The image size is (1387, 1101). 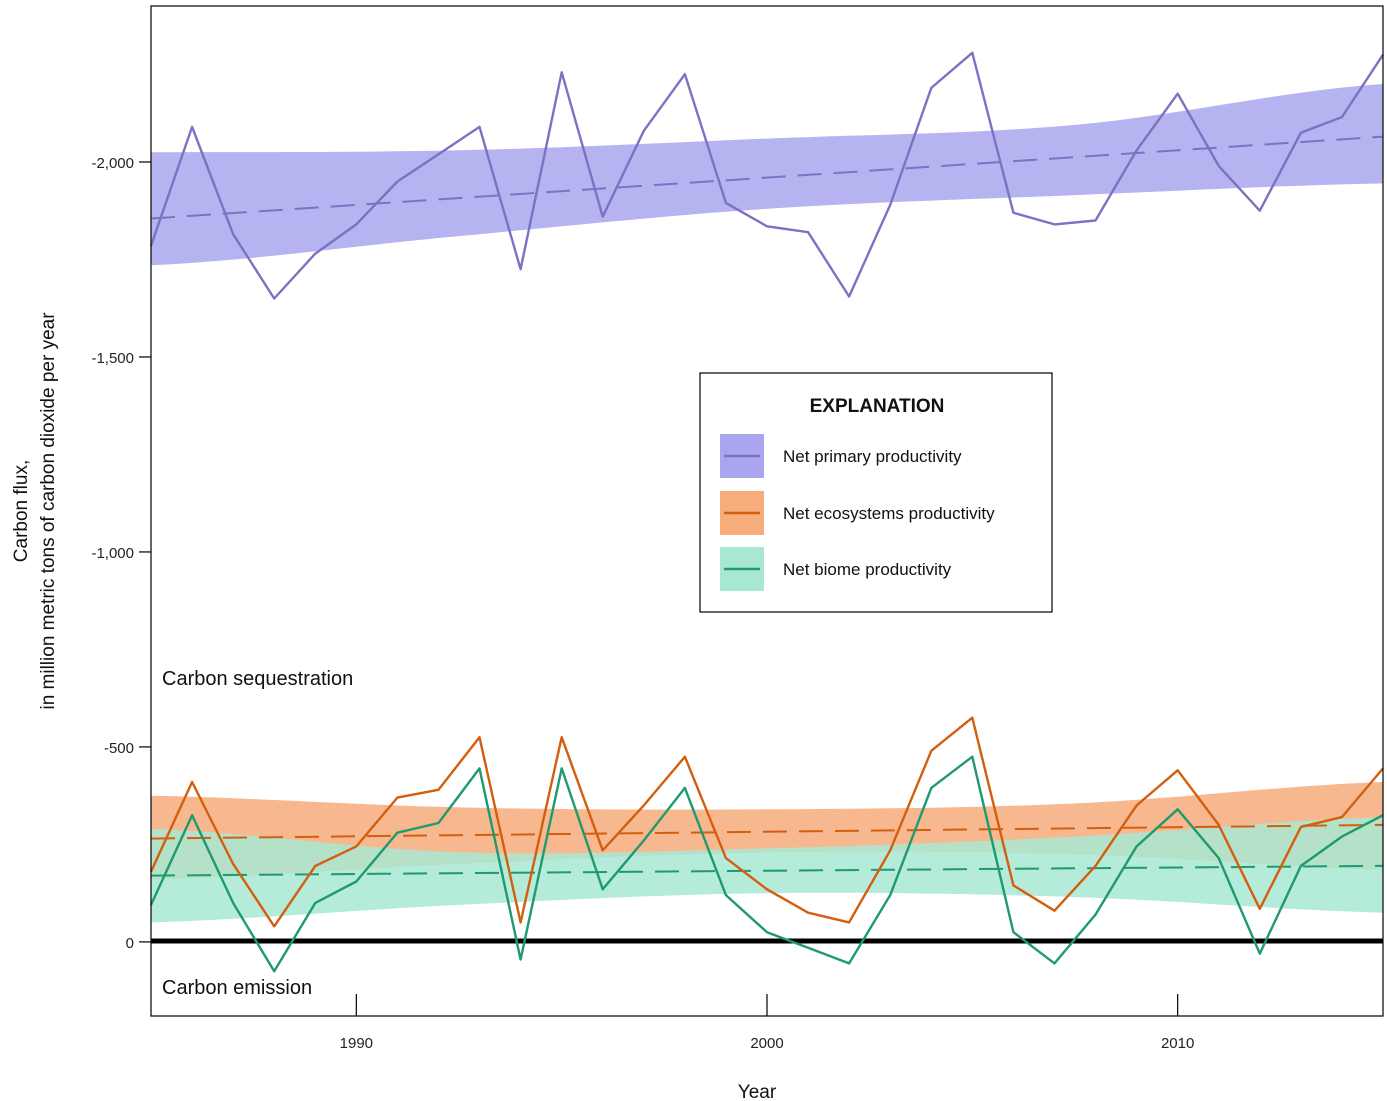 What do you see at coordinates (766, 1043) in the screenshot?
I see `x-tick-label: 2000` at bounding box center [766, 1043].